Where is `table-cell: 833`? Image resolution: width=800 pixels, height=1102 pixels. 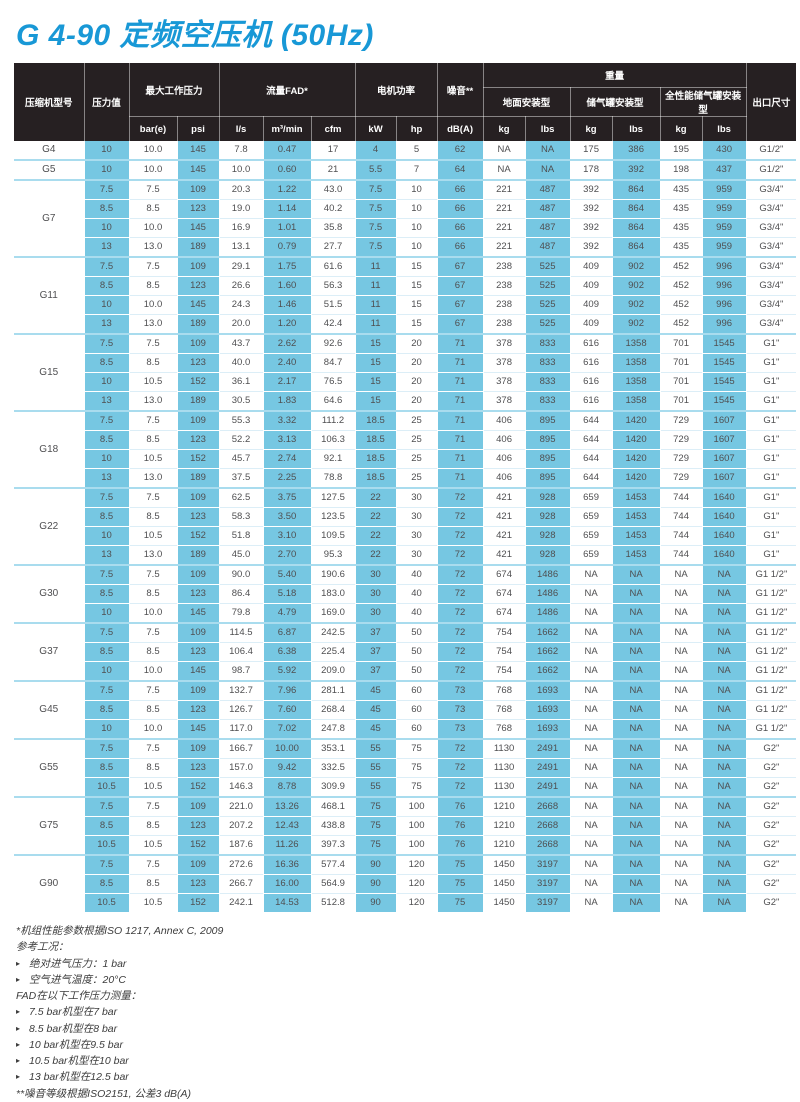 table-cell: 833 is located at coordinates (547, 363).